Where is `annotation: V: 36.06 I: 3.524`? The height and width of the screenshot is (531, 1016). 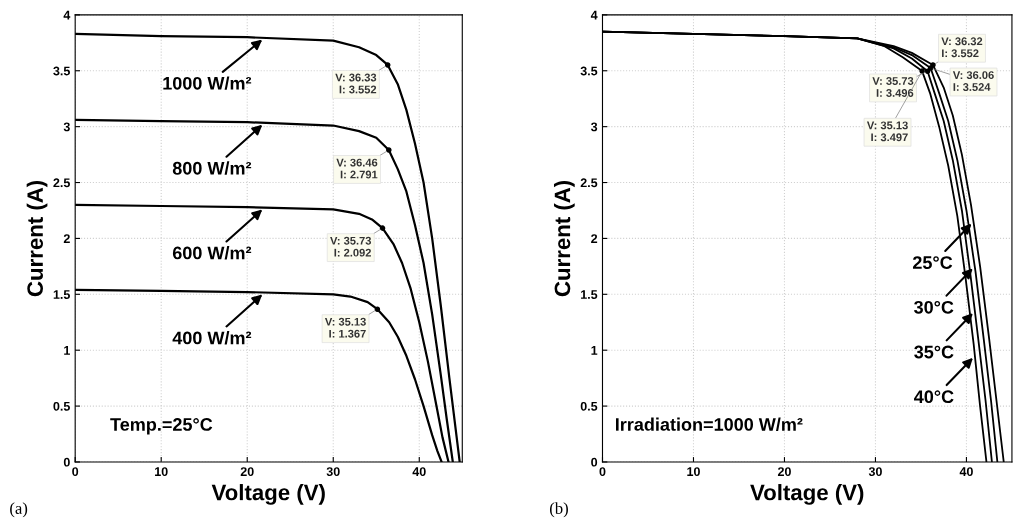
annotation: V: 36.06 I: 3.524 is located at coordinates (973, 81).